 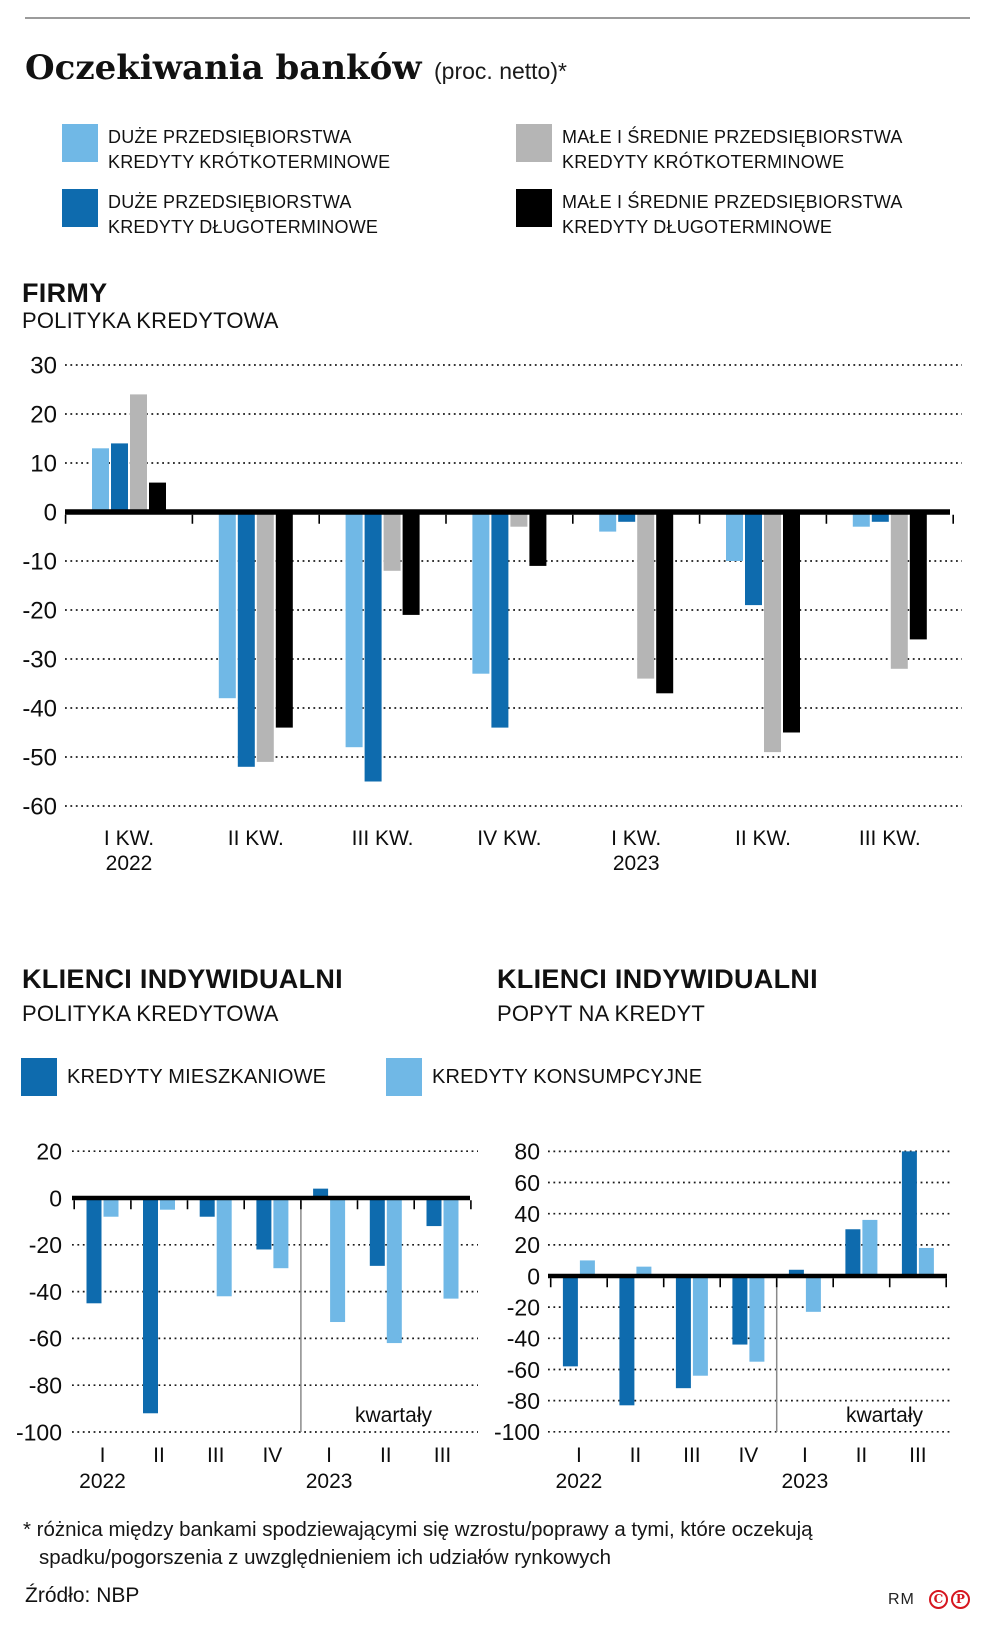 What do you see at coordinates (509, 838) in the screenshot?
I see `x-axis-label: IV KW.` at bounding box center [509, 838].